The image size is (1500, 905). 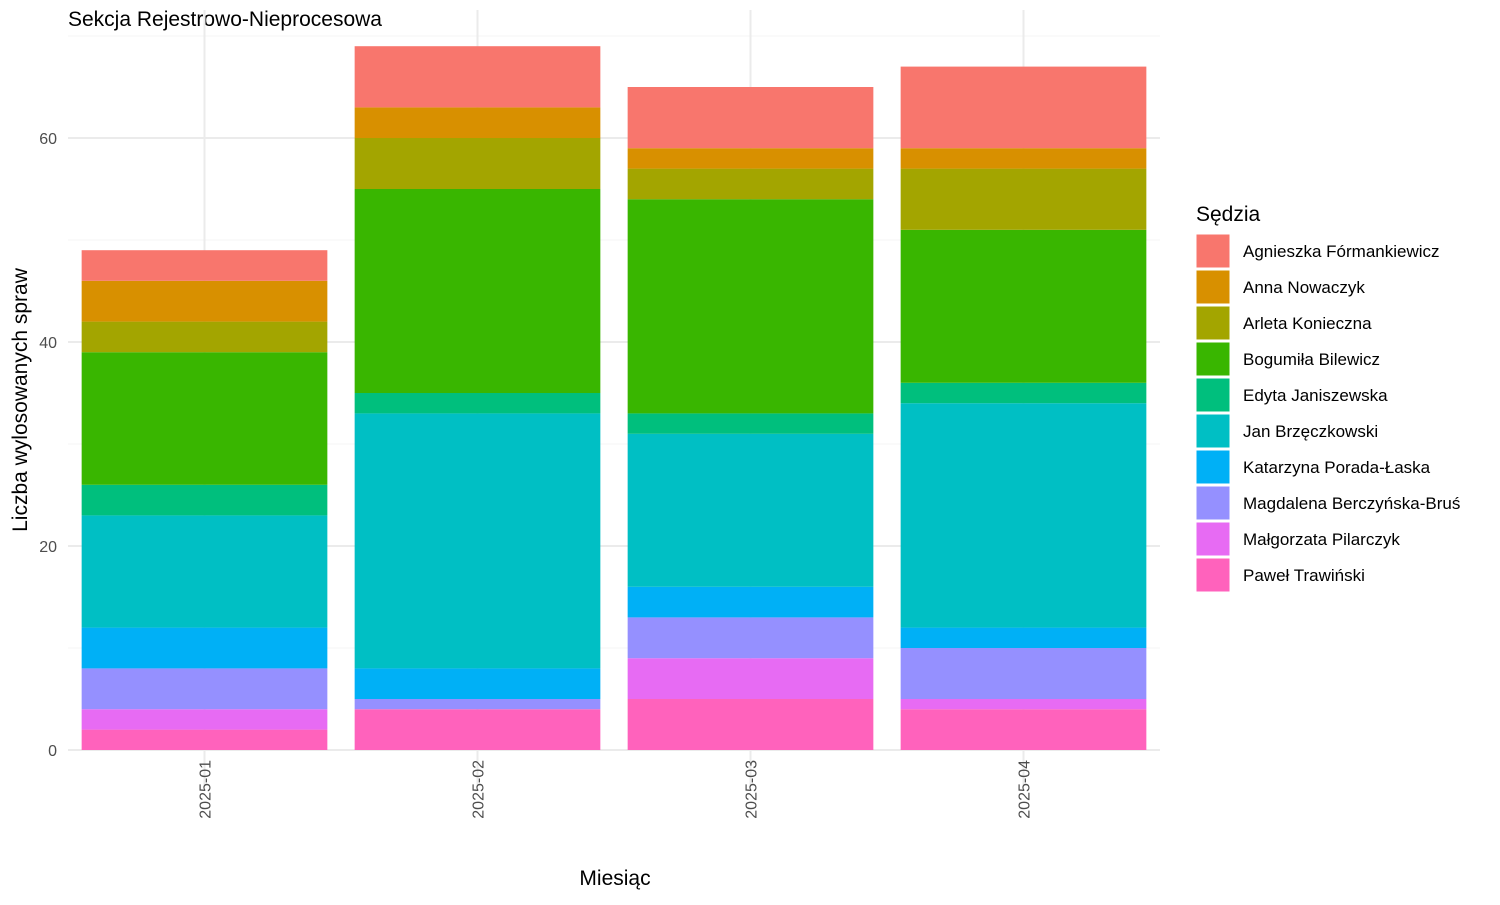 I want to click on legend-label: Bogumiła Bilewicz, so click(x=1311, y=359).